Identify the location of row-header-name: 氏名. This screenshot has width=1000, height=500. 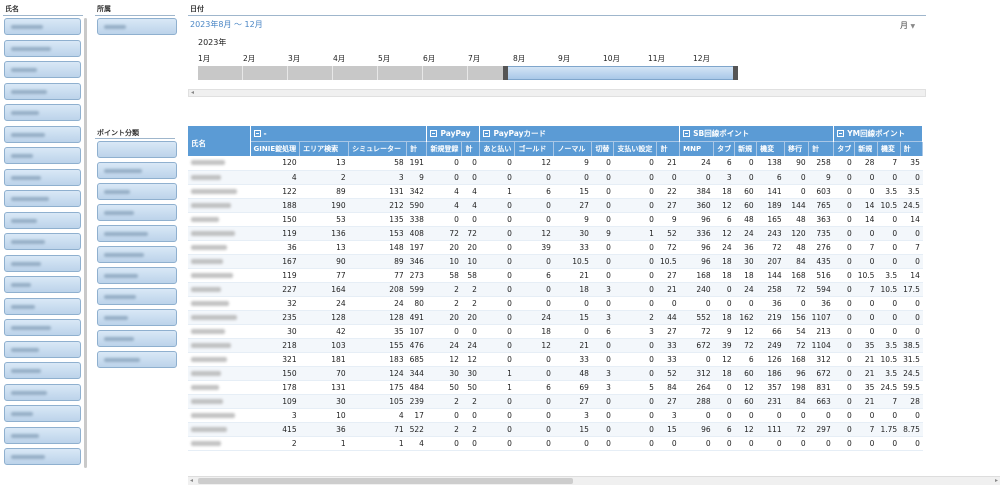
(219, 141).